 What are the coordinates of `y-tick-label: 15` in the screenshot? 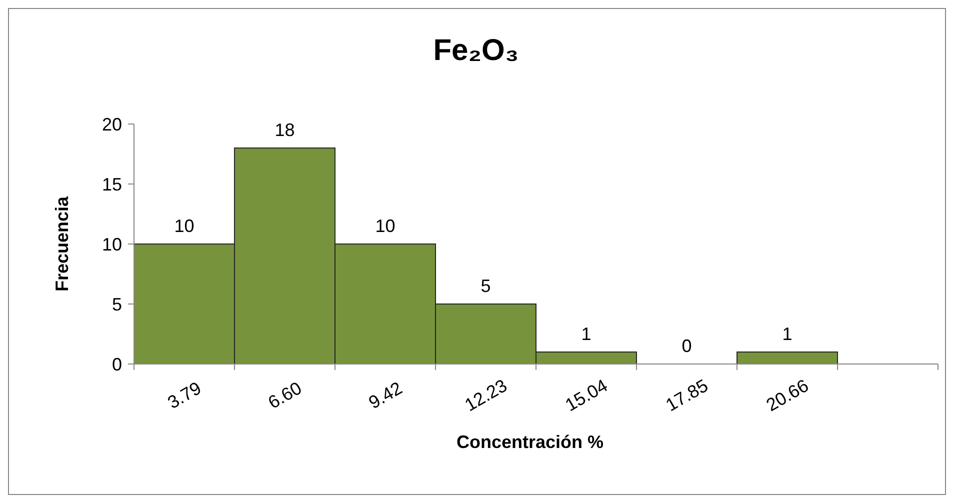 It's located at (112, 184).